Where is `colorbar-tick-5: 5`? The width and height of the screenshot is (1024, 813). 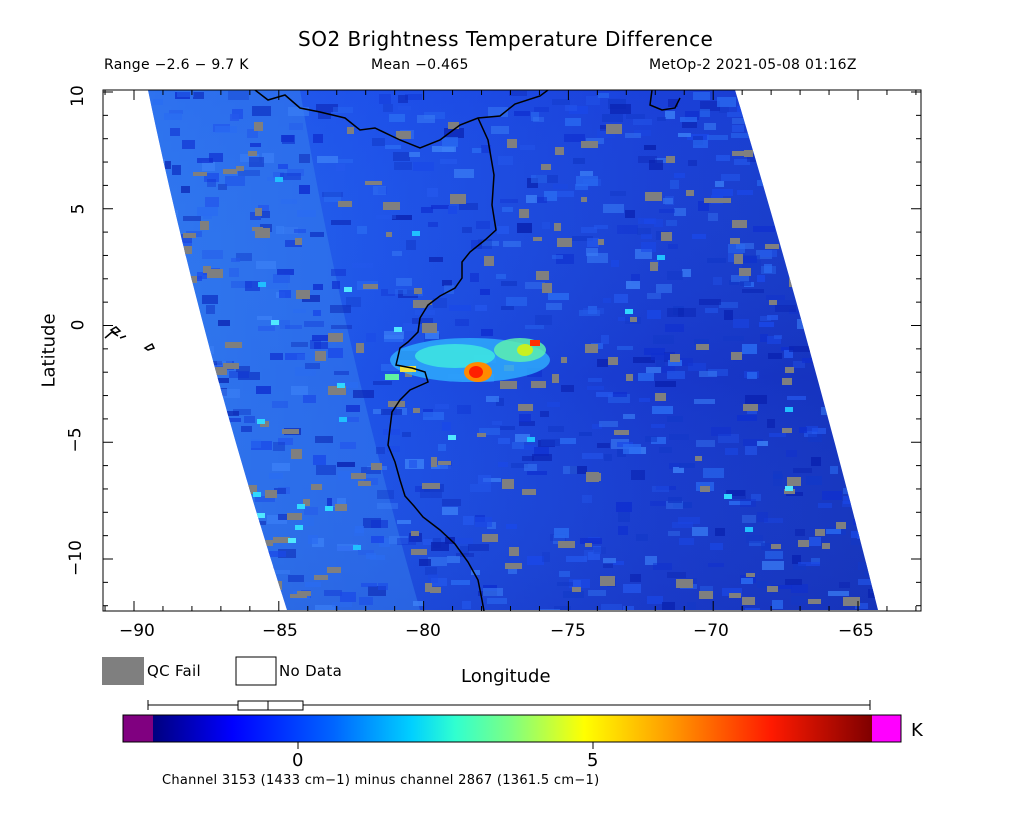
colorbar-tick-5: 5 is located at coordinates (593, 760).